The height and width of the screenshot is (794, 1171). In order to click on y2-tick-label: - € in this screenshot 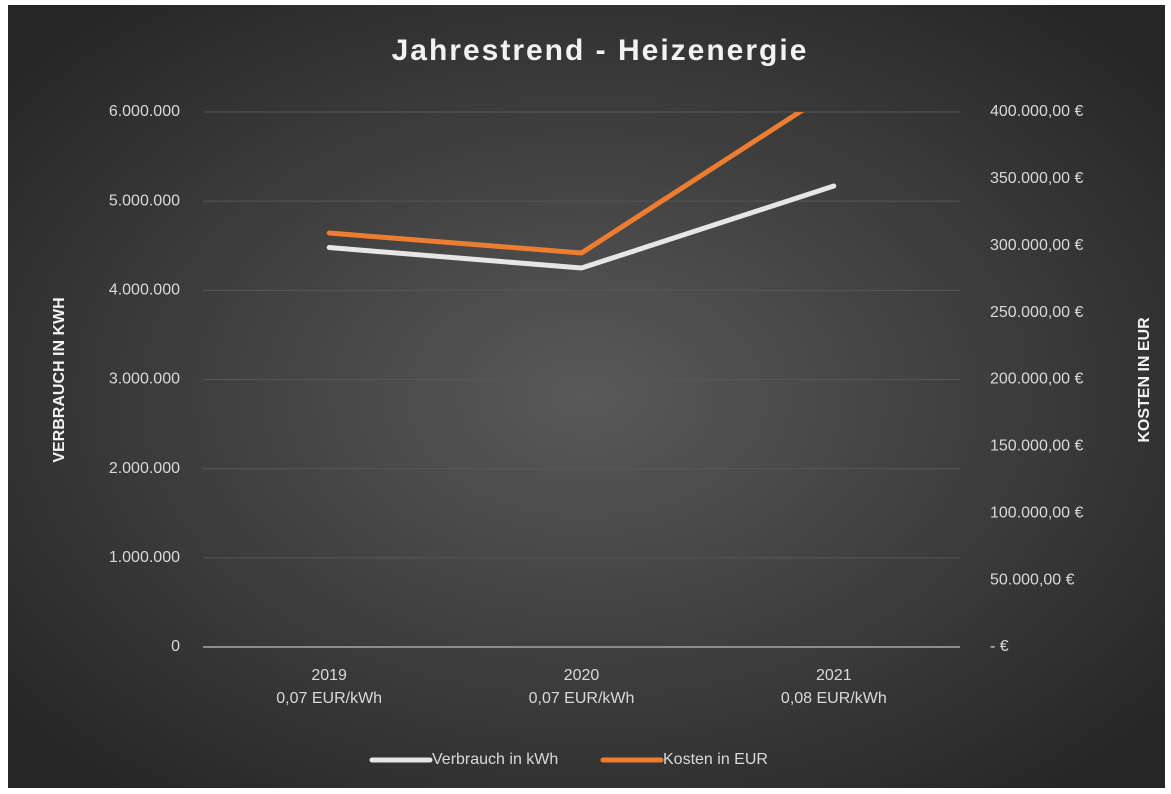, I will do `click(999, 646)`.